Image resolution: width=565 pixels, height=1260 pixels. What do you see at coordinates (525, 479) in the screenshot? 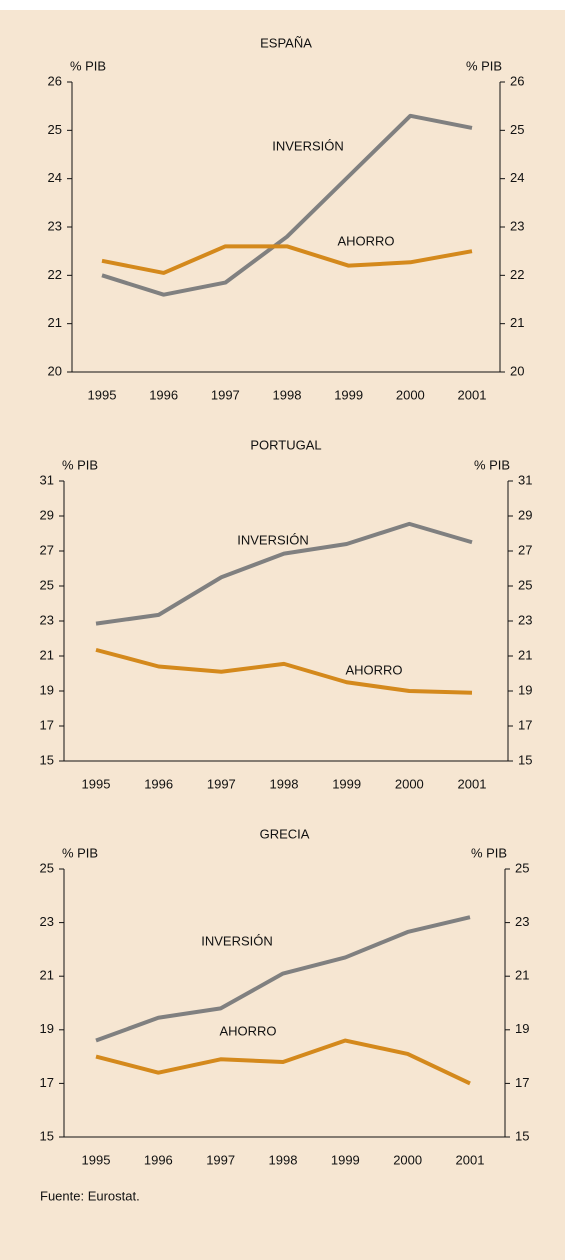
I see `y2-tick-label: 31` at bounding box center [525, 479].